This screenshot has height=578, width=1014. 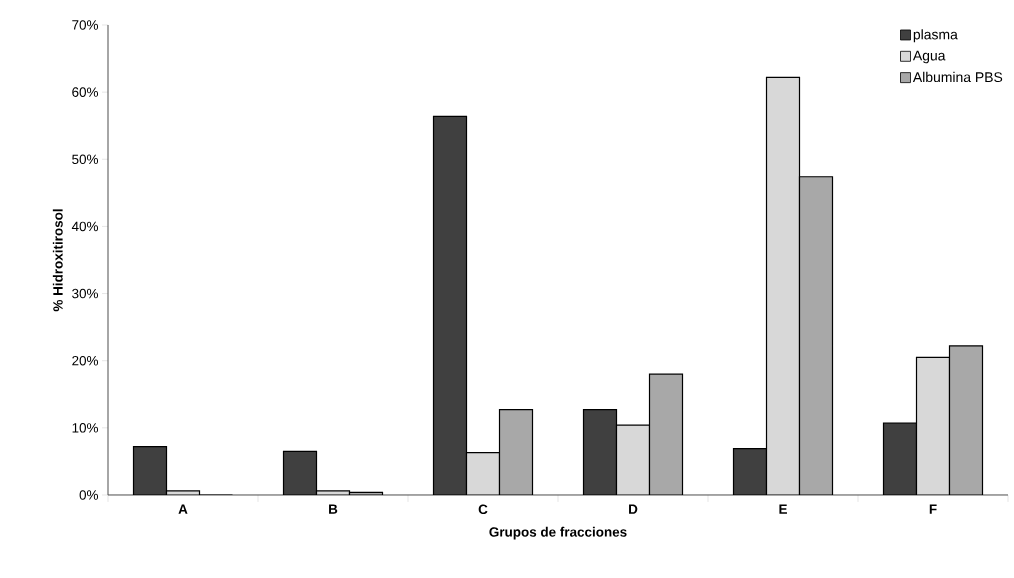 What do you see at coordinates (85, 226) in the screenshot?
I see `y-tick-label: 40%` at bounding box center [85, 226].